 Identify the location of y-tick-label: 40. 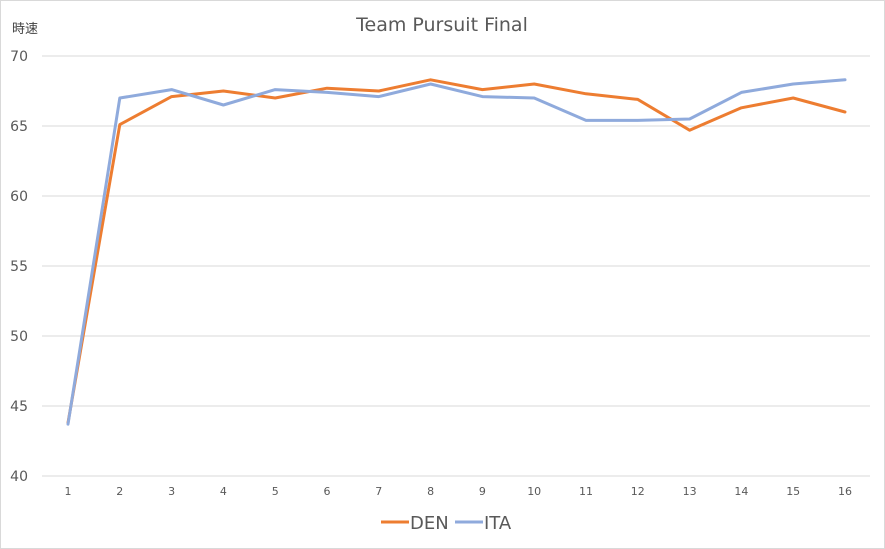
(19, 477).